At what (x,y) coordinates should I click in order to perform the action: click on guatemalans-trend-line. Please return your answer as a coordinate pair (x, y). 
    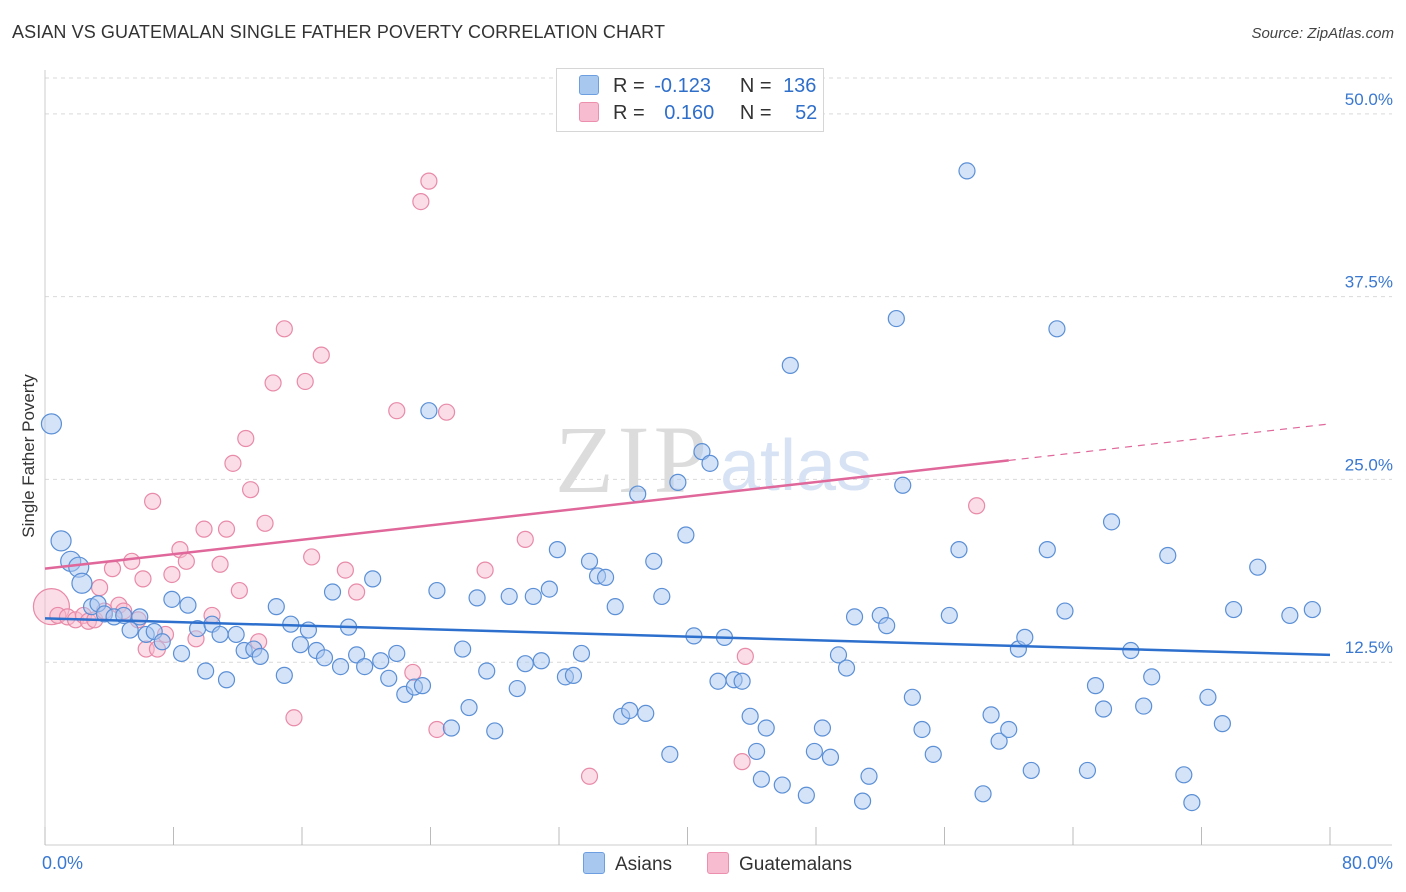
    Looking at the image, I should click on (526, 514).